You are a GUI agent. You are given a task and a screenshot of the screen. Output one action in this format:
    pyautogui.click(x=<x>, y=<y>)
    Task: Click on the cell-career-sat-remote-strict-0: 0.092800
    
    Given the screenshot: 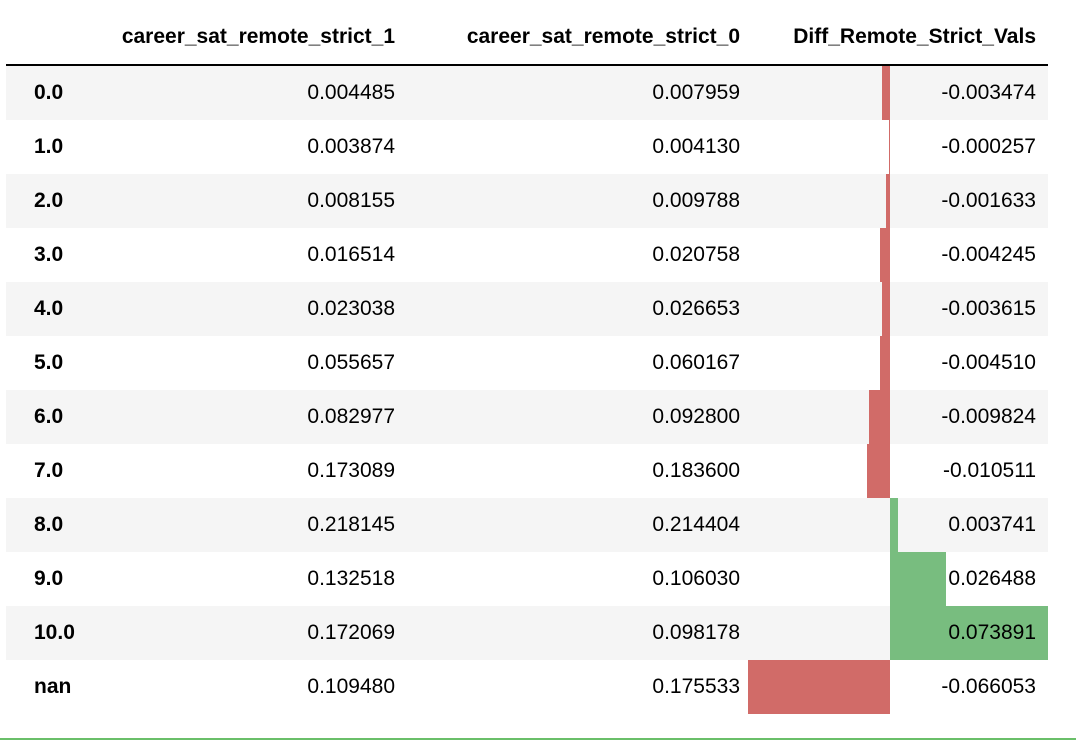 What is the action you would take?
    pyautogui.click(x=696, y=416)
    